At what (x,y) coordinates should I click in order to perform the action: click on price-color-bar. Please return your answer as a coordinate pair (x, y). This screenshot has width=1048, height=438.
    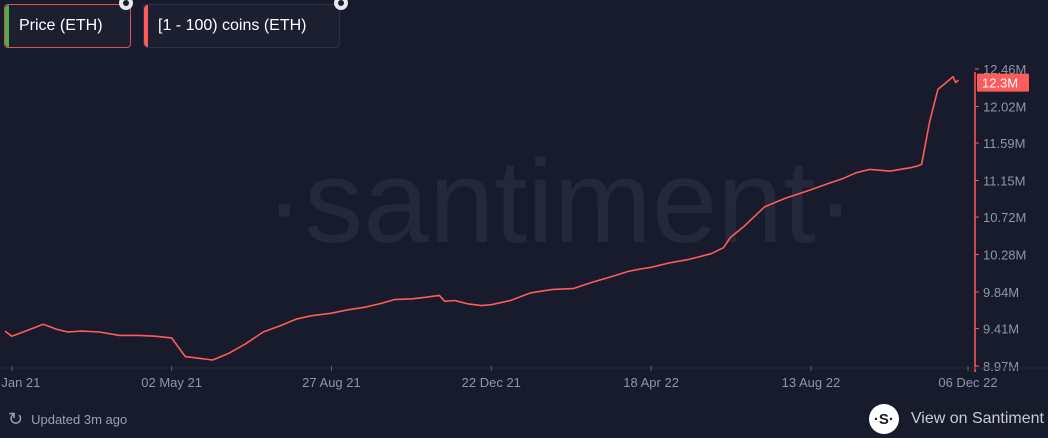
    Looking at the image, I should click on (7, 26).